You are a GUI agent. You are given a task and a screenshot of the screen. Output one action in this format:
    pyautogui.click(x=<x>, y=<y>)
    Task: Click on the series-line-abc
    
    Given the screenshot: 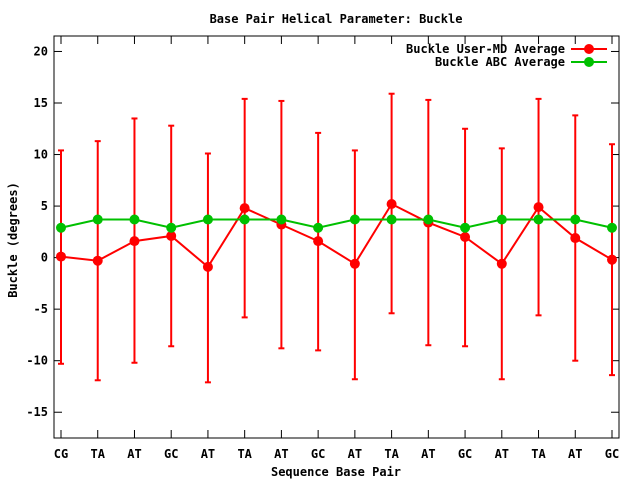 What is the action you would take?
    pyautogui.click(x=336, y=223)
    